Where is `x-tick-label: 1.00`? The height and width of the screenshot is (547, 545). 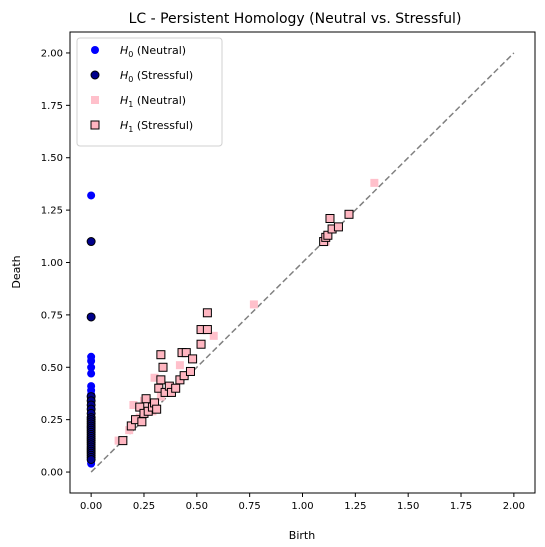
x-tick-label: 1.00 is located at coordinates (302, 506).